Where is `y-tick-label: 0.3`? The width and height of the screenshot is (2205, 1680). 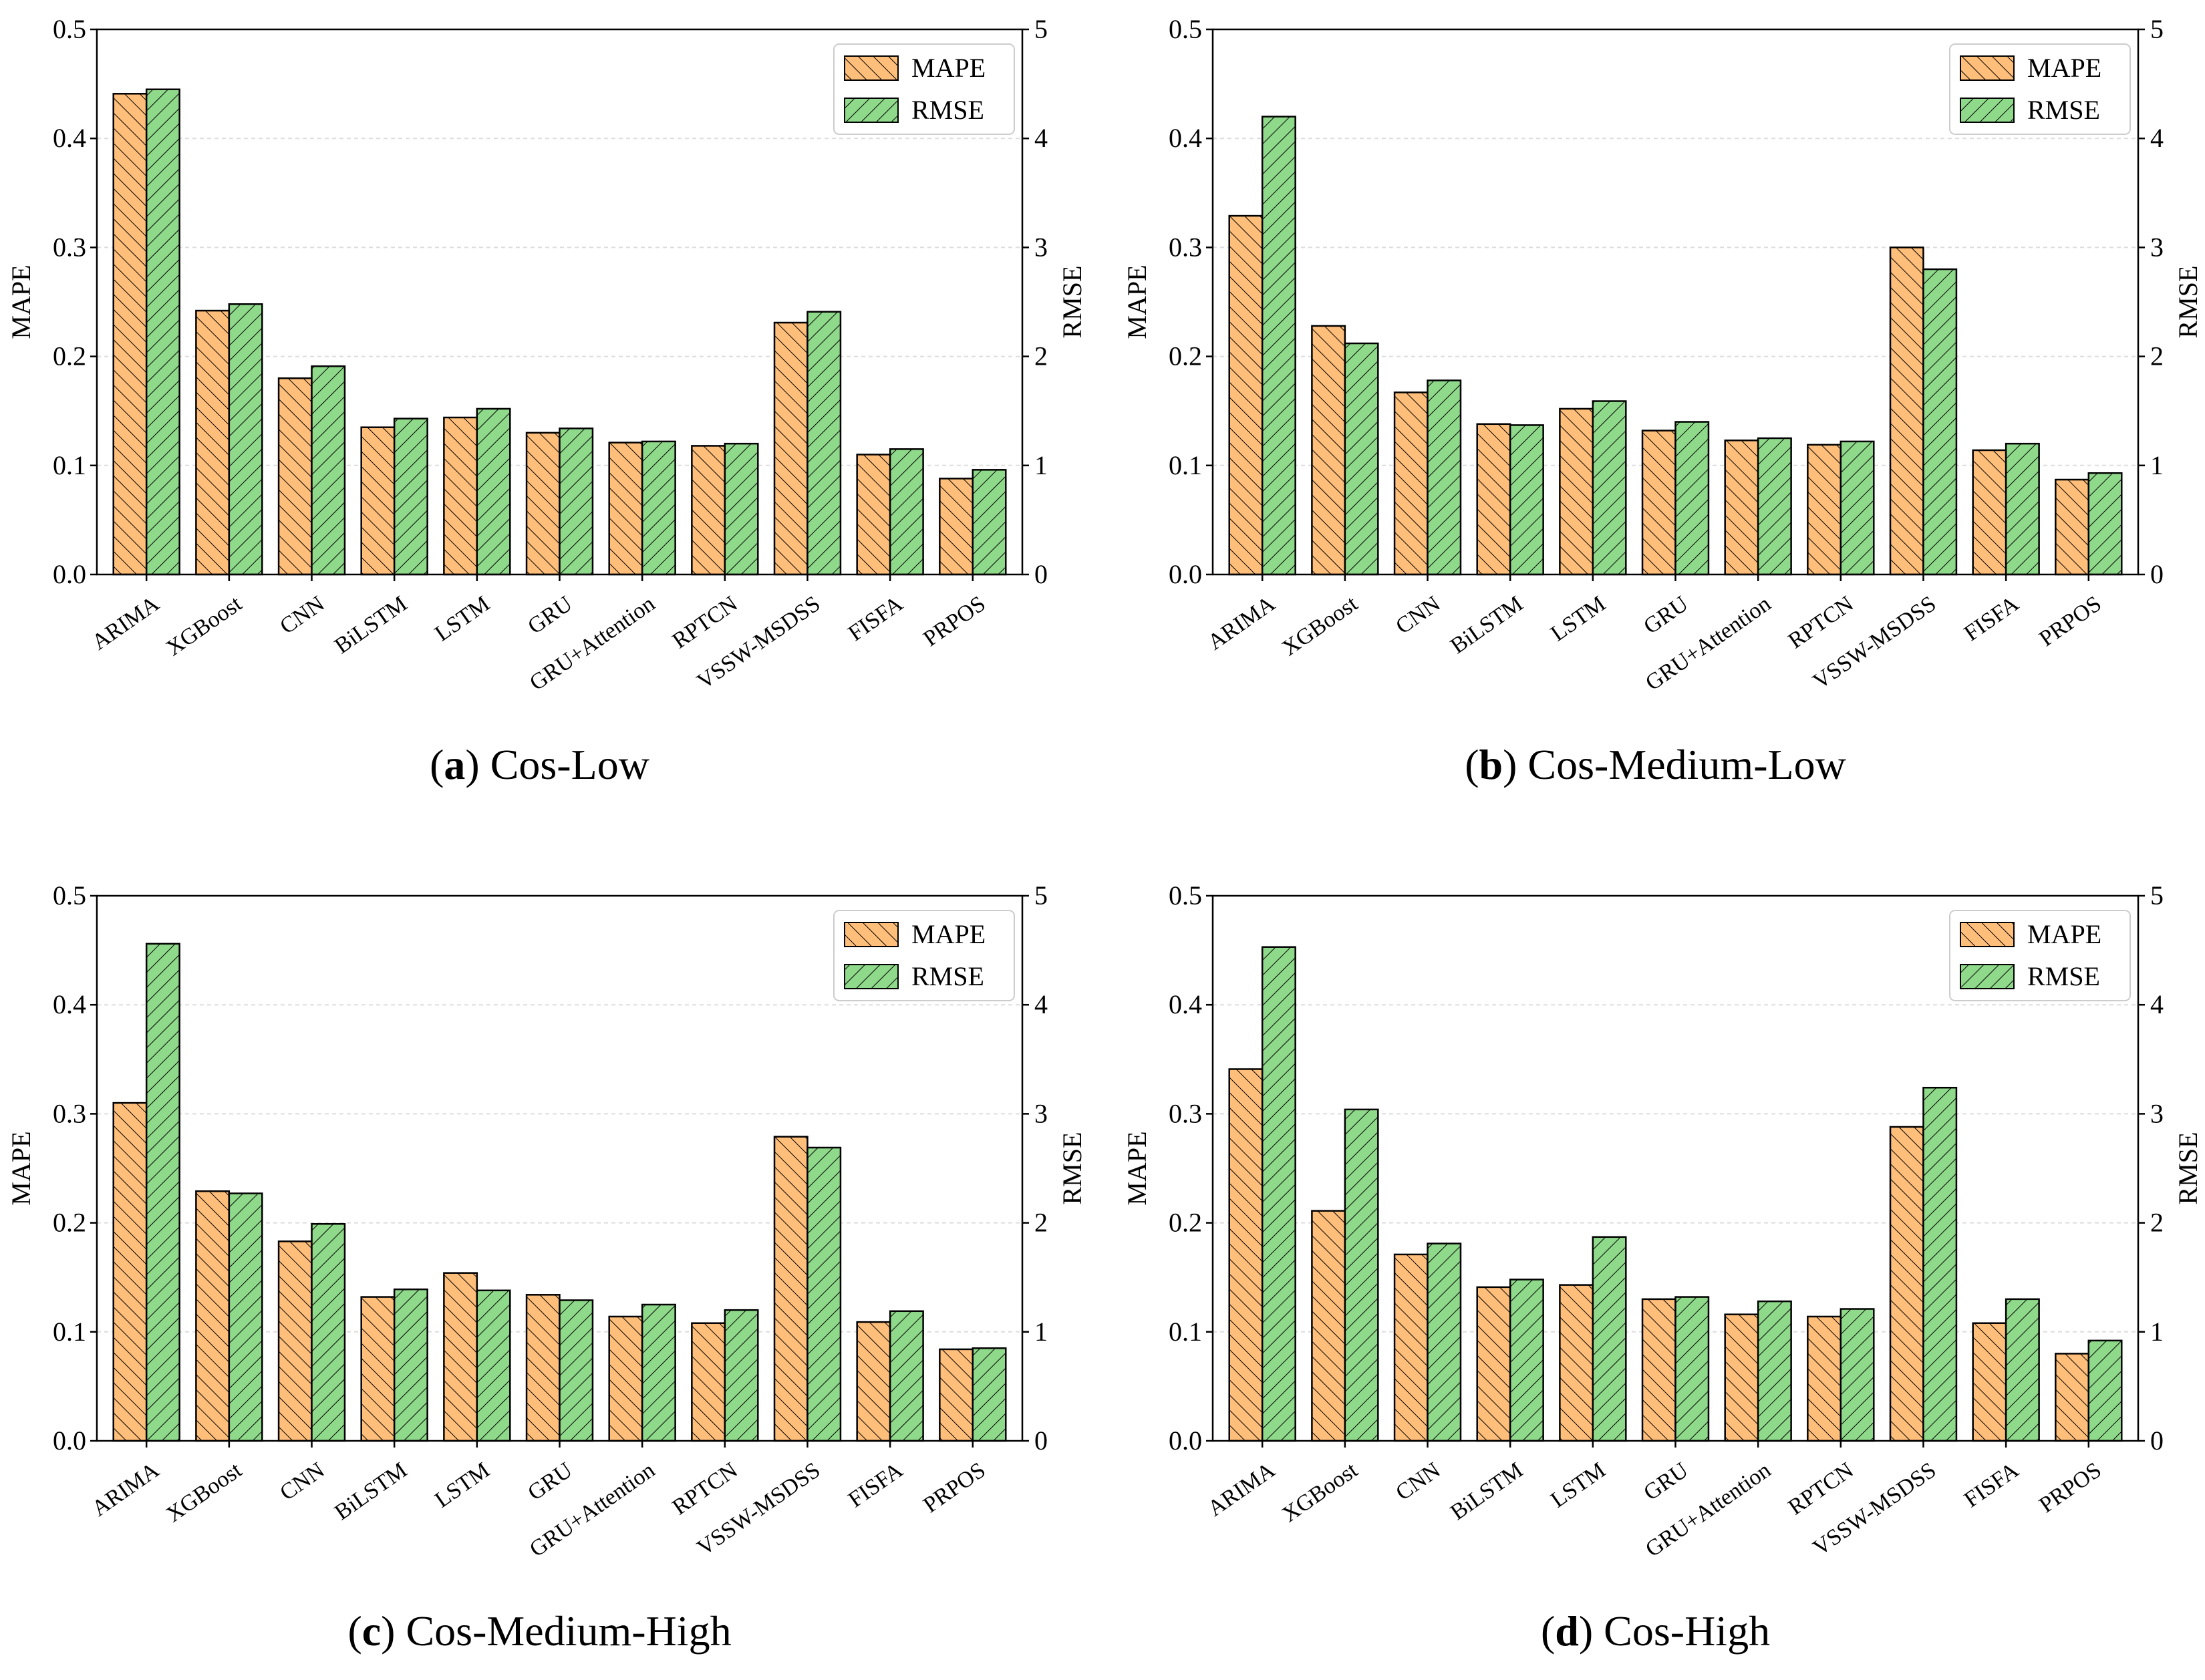
y-tick-label: 0.3 is located at coordinates (70, 247).